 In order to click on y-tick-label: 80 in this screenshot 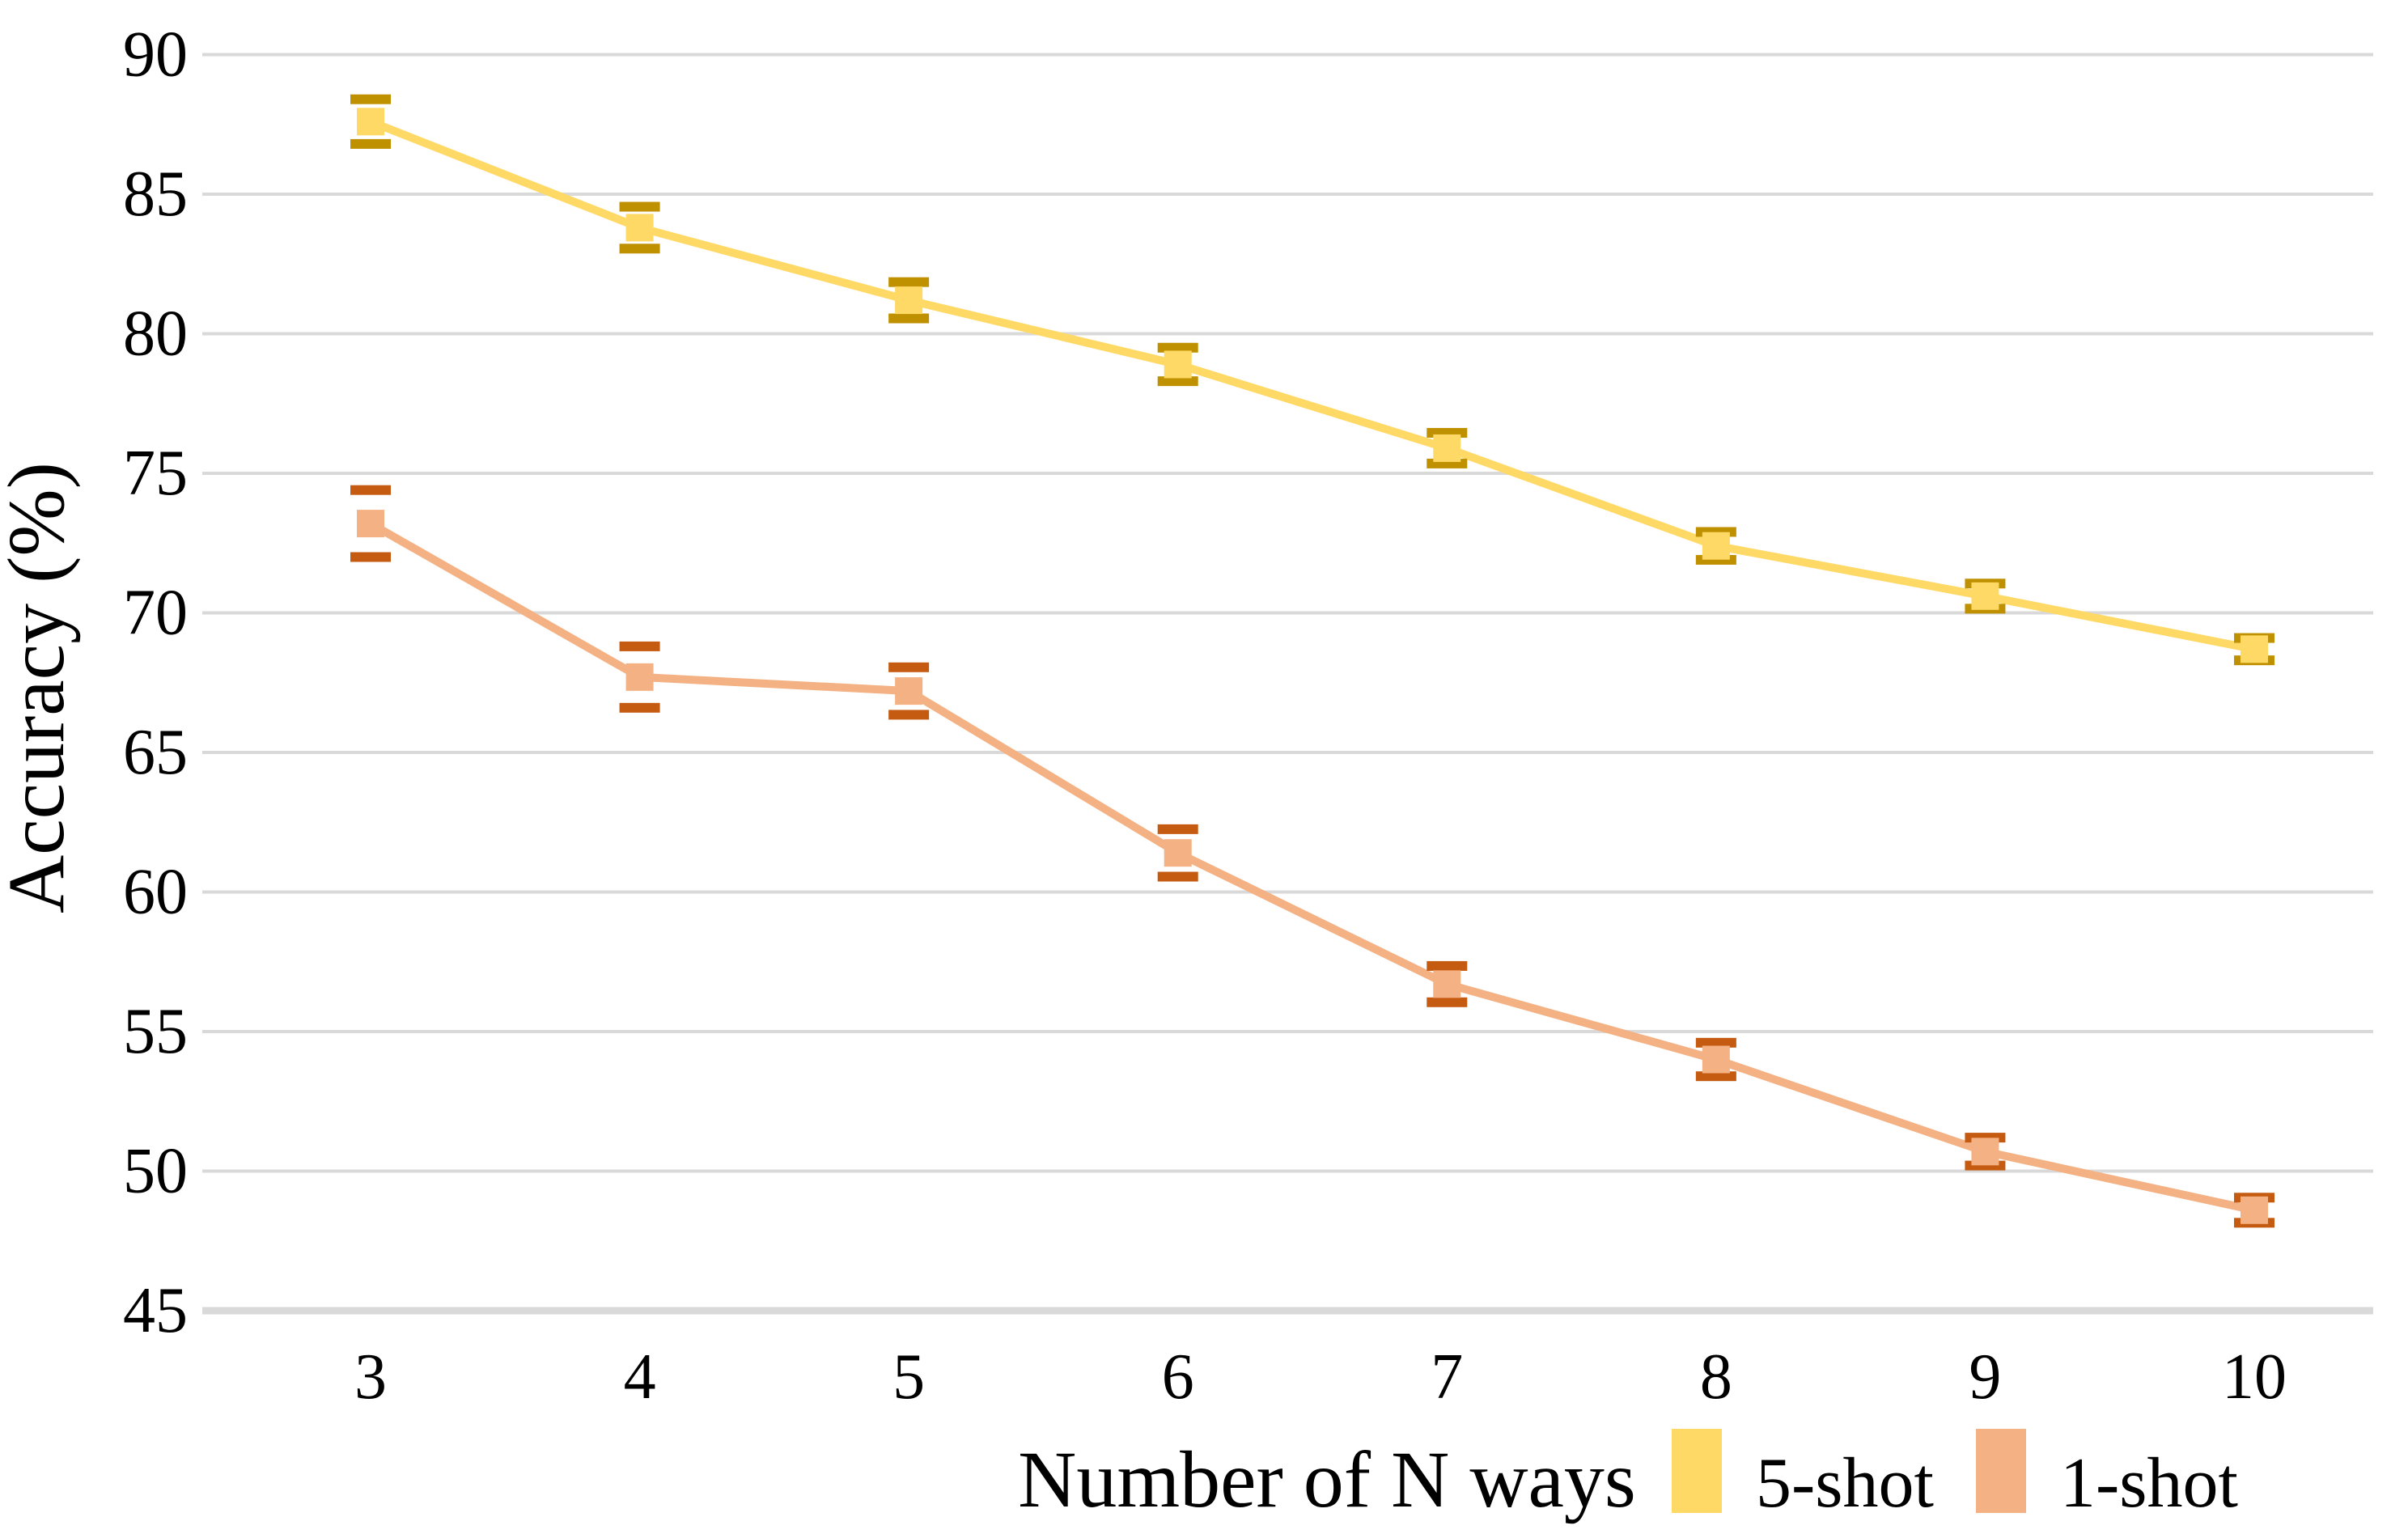, I will do `click(155, 334)`.